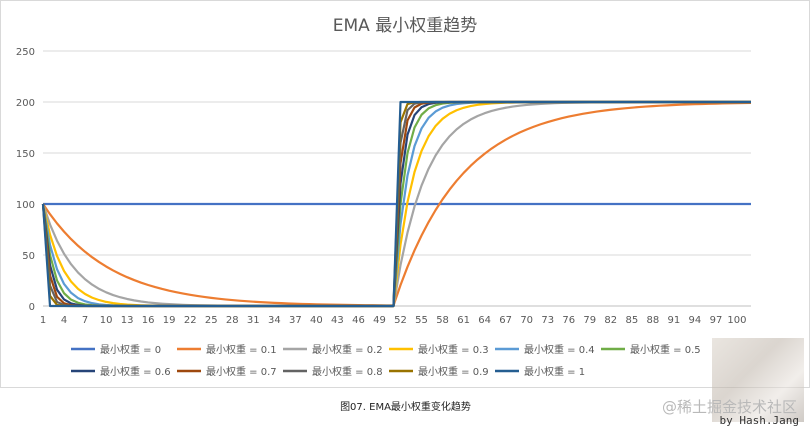 The width and height of the screenshot is (811, 431). What do you see at coordinates (652, 320) in the screenshot?
I see `x-tick-label: 88` at bounding box center [652, 320].